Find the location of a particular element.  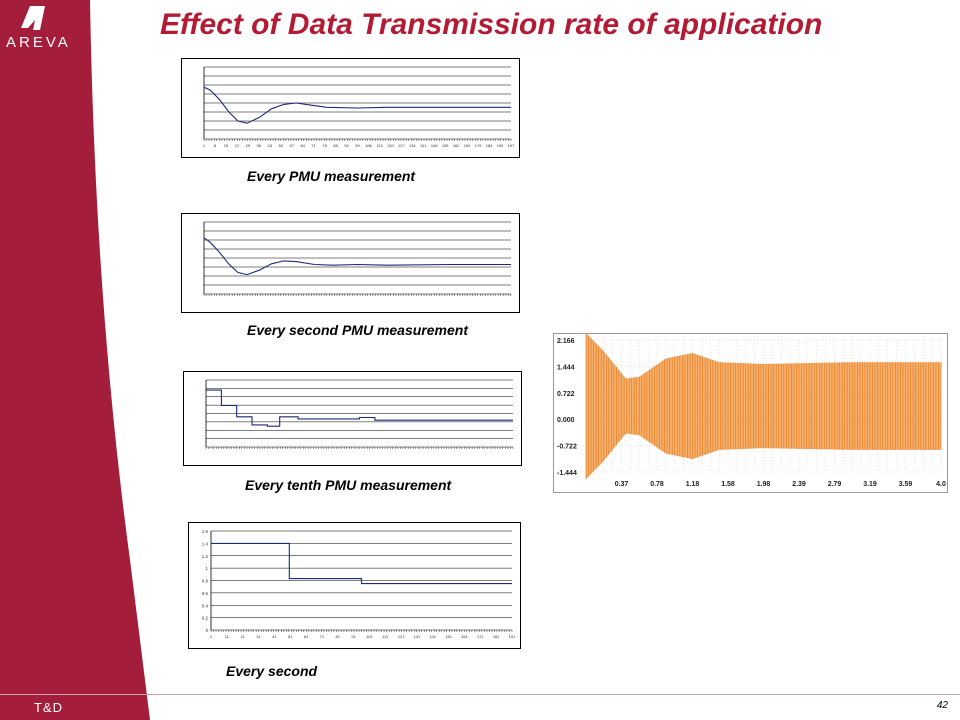

division-label: T&D is located at coordinates (48, 707).